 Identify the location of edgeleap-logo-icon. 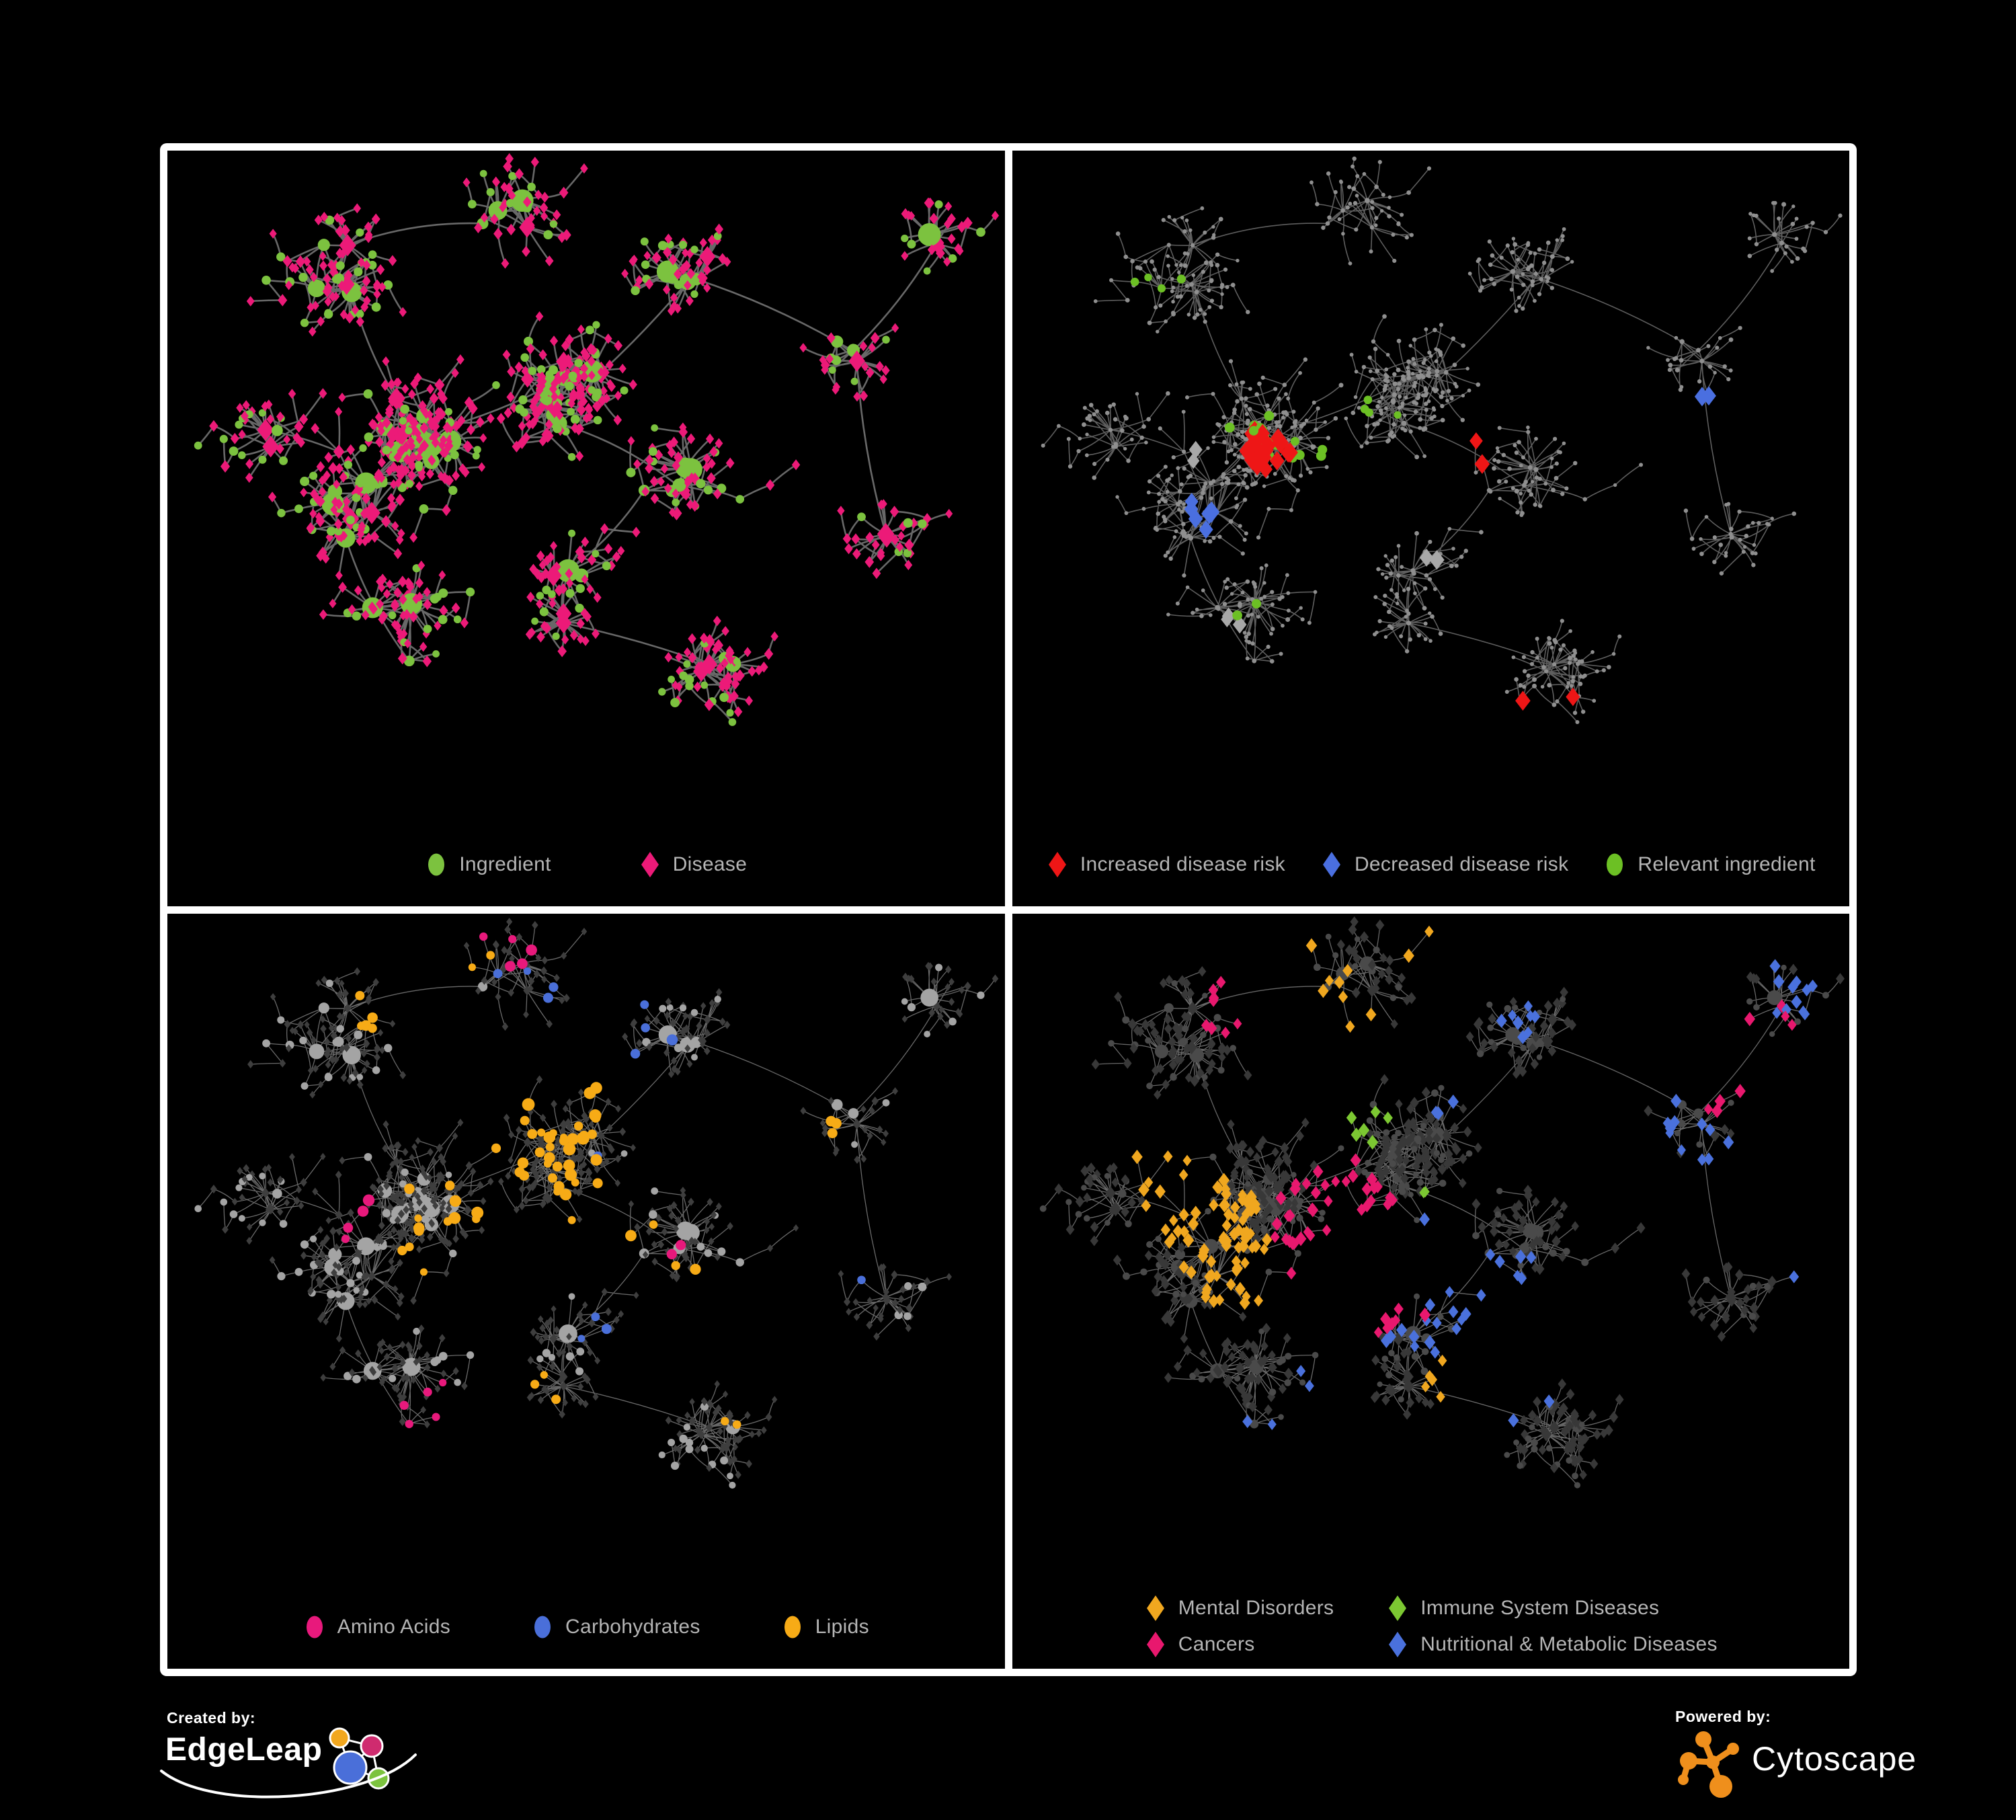
(359, 1758).